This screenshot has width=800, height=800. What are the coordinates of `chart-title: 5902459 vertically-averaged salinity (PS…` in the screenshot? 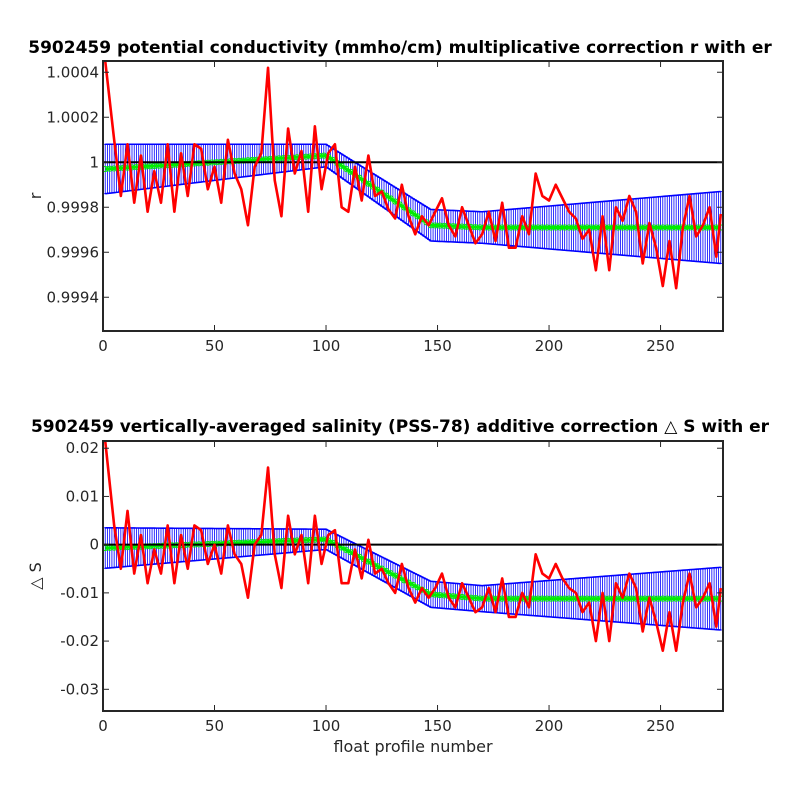 It's located at (400, 427).